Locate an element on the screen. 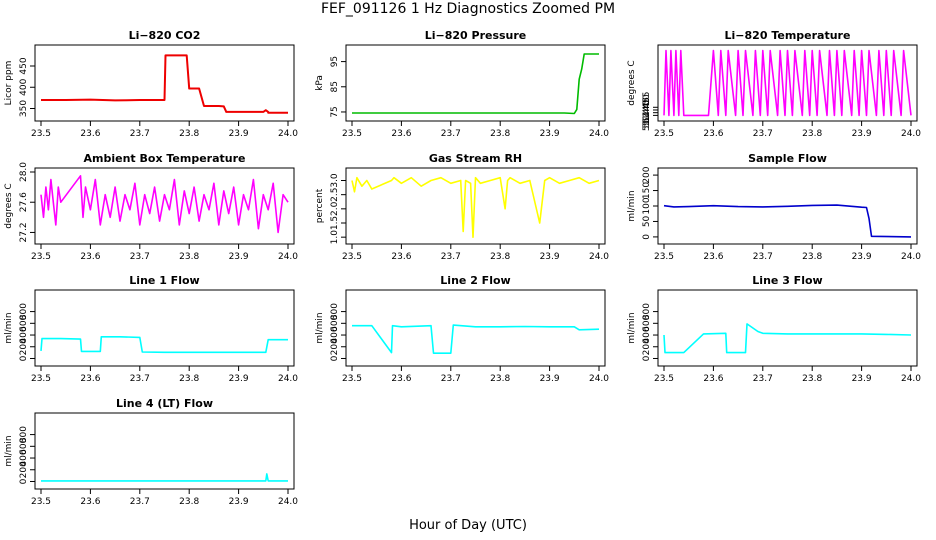  y-tick-label: 1.0 is located at coordinates (335, 237).